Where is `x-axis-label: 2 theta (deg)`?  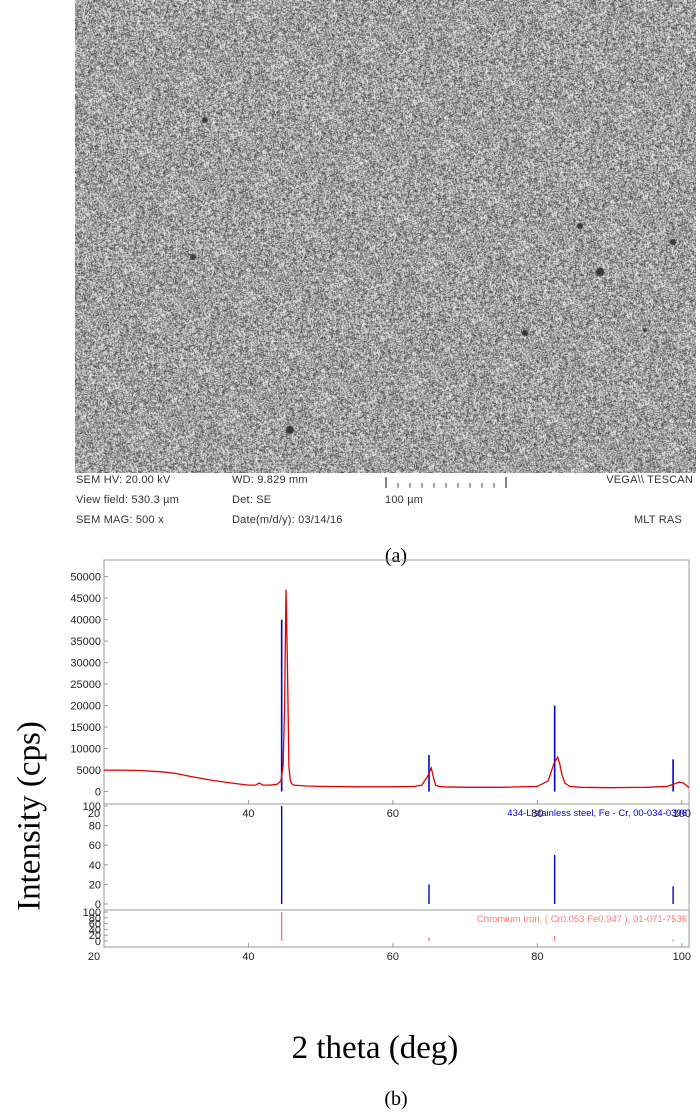 x-axis-label: 2 theta (deg) is located at coordinates (375, 1048).